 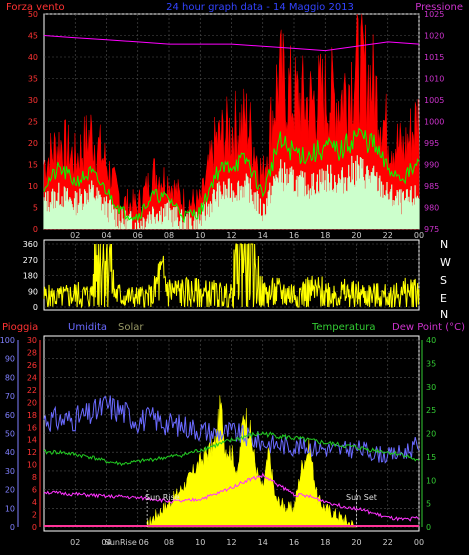 I want to click on y-tick-pressure: 1005, so click(x=434, y=100).